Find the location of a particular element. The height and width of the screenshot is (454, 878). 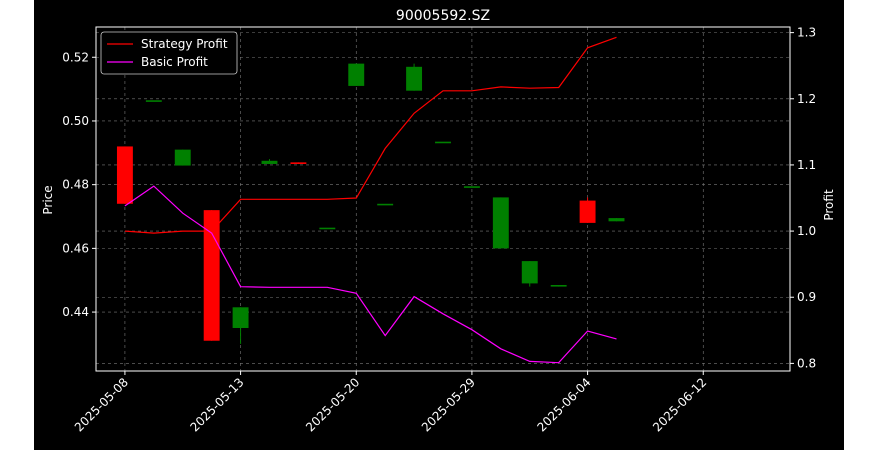

left-y-tick-label: 0.48 is located at coordinates (75, 185).